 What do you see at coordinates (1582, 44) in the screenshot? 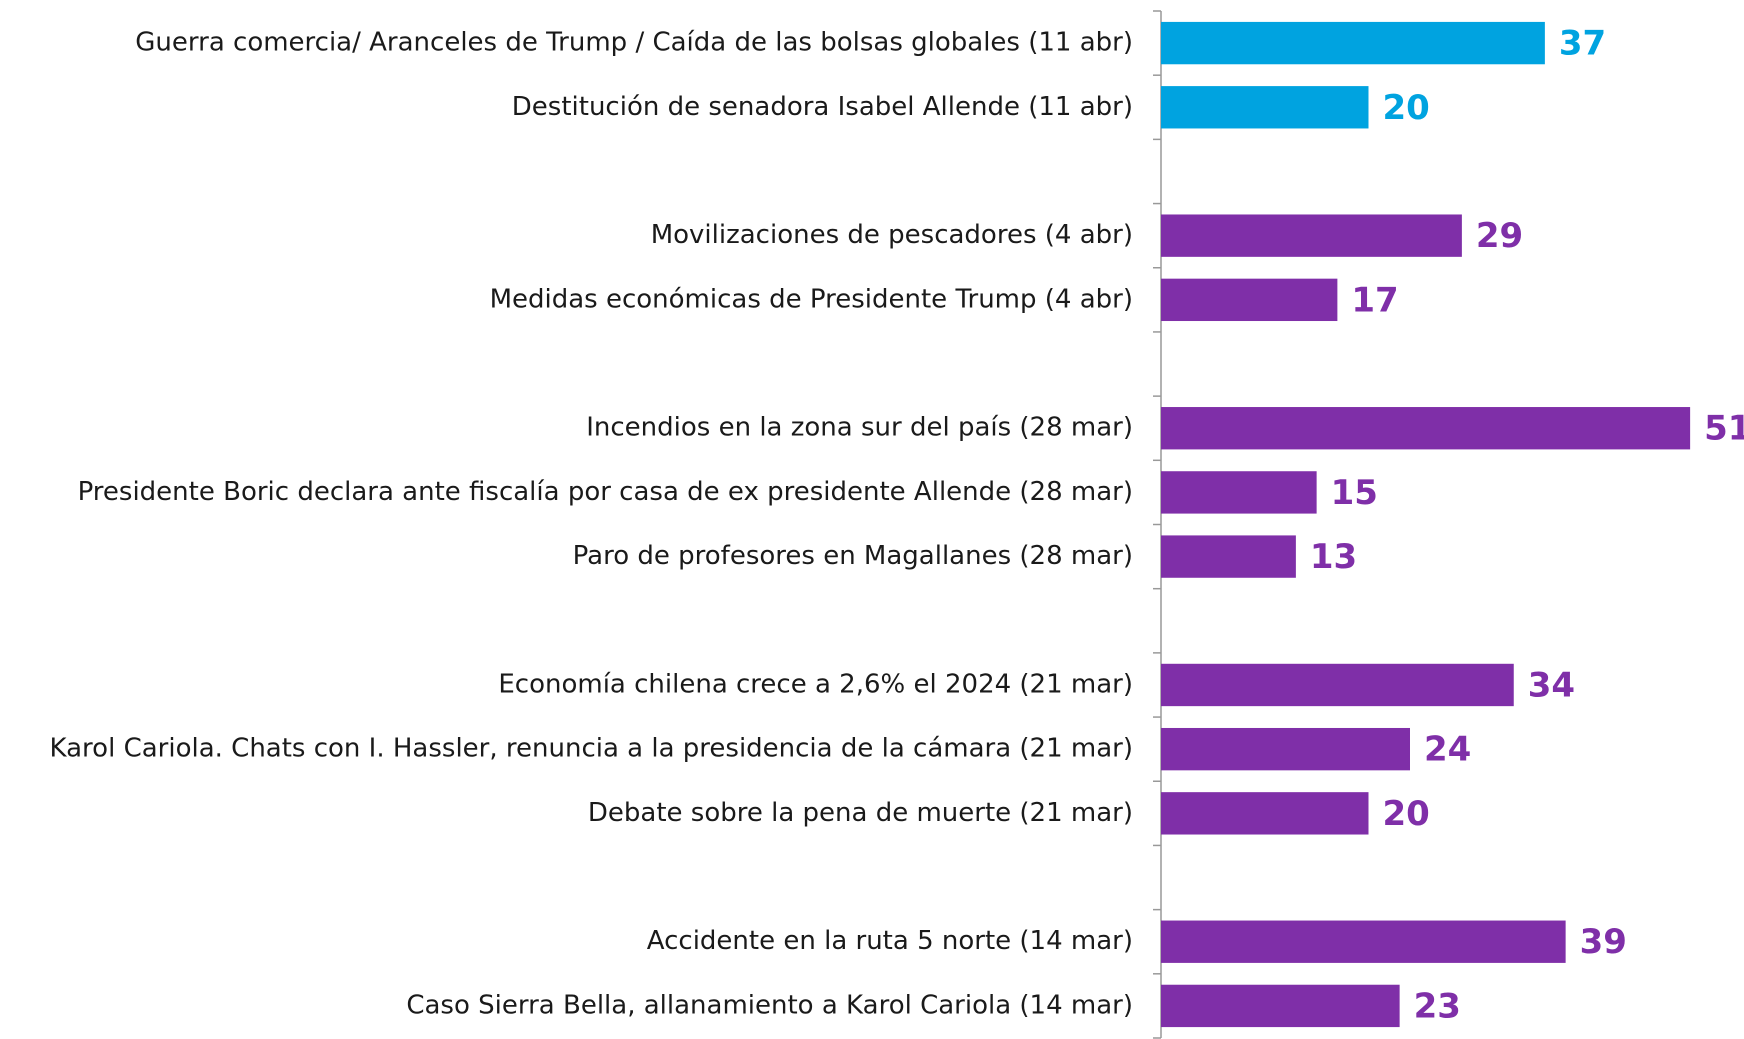
I see `value-label: 37` at bounding box center [1582, 44].